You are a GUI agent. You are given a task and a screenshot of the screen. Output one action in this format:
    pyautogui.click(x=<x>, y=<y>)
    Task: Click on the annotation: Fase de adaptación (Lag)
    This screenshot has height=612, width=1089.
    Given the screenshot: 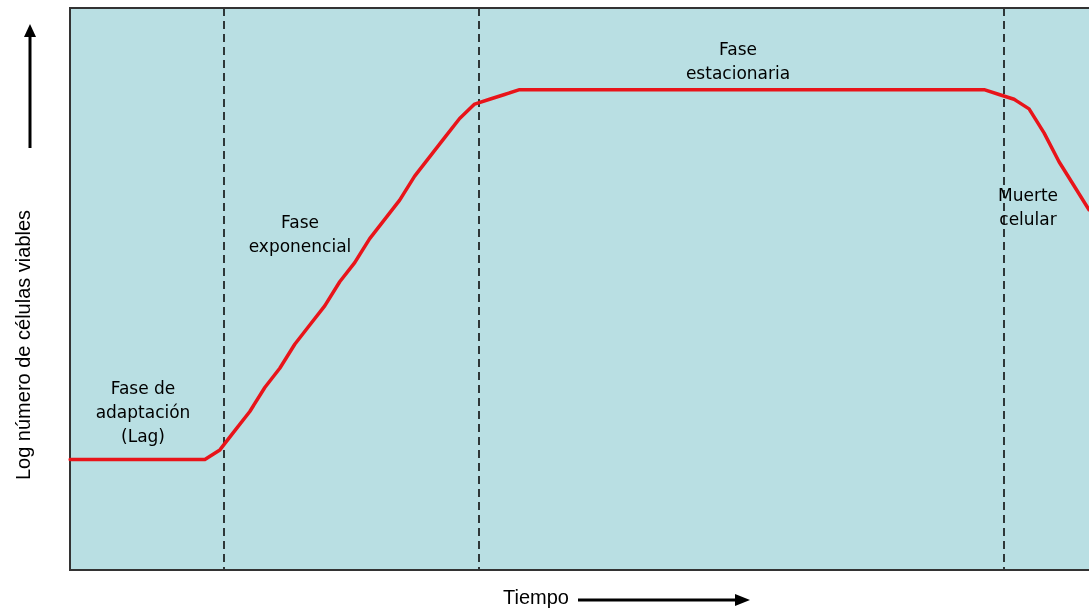 What is the action you would take?
    pyautogui.click(x=143, y=411)
    